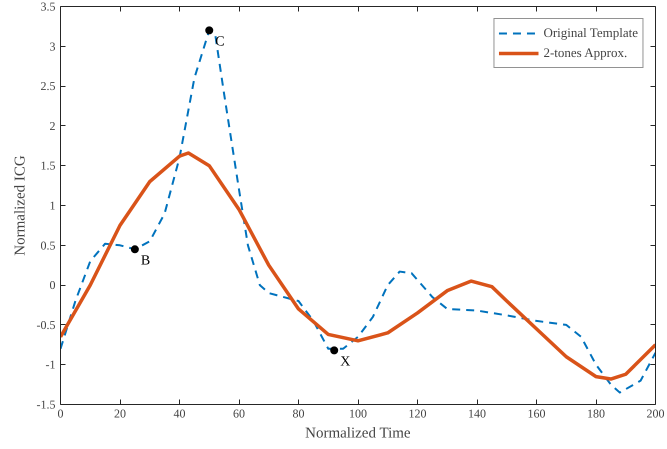  I want to click on annotation: B, so click(145, 260).